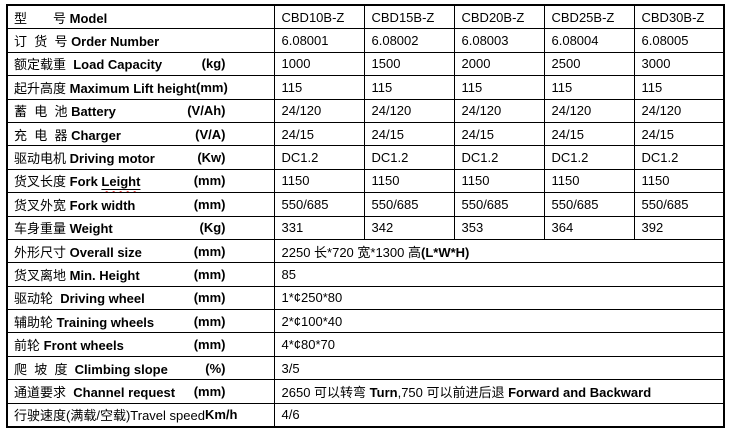 This screenshot has height=429, width=731. I want to click on row-label-en: Maximum Lift height, so click(133, 88).